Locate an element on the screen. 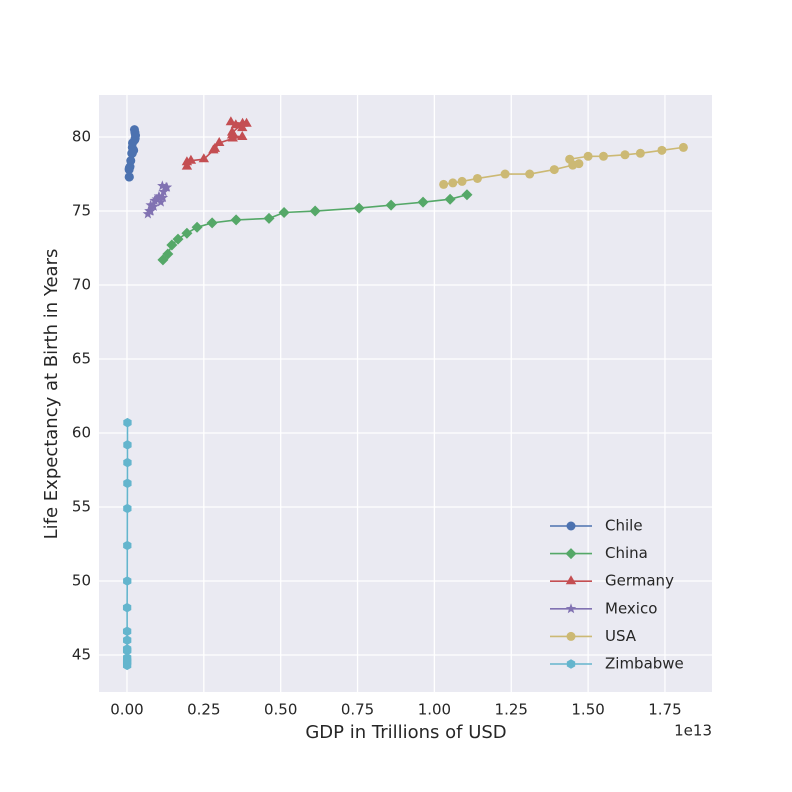  y-tick-label: 75 is located at coordinates (81, 211).